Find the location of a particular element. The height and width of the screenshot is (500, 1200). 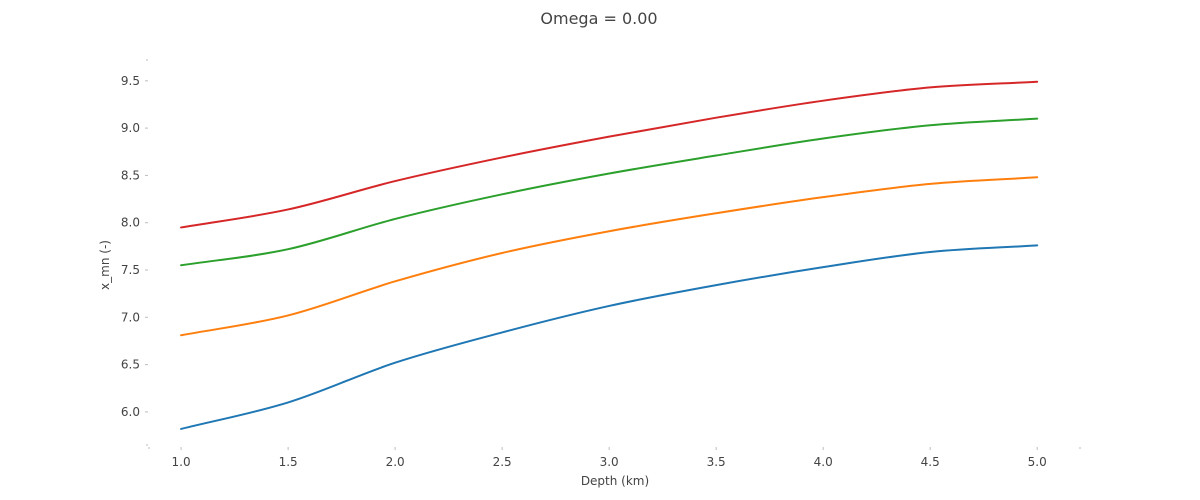

y-tick-label: 6.0 is located at coordinates (130, 412).